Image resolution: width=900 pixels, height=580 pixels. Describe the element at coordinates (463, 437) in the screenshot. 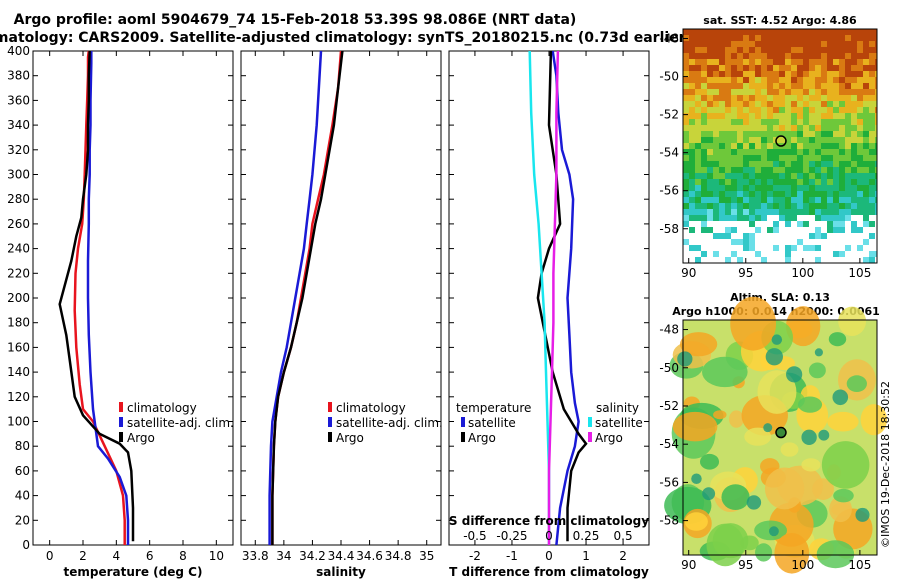

I see `legend-swatch-t-argo` at that location.